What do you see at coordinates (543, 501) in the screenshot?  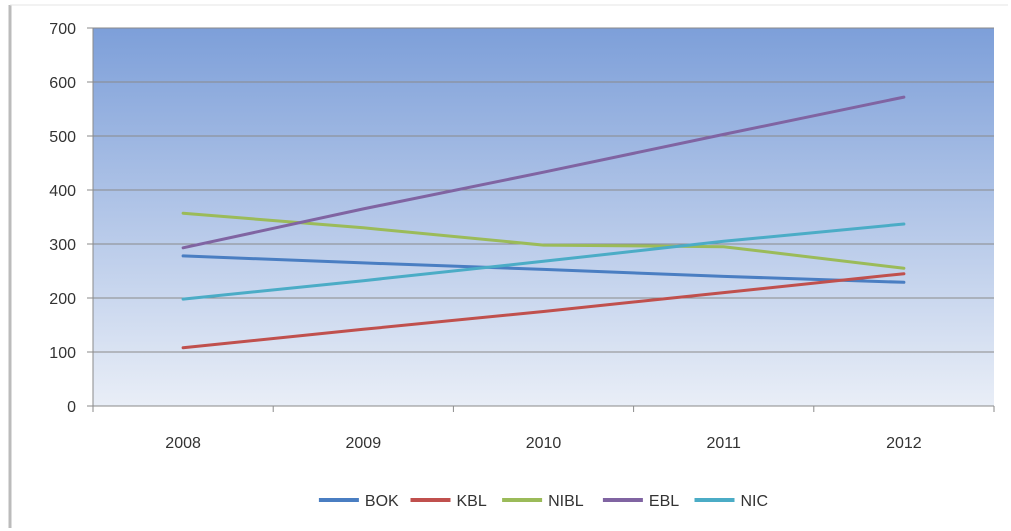 I see `legend: BOK KBL NIBL EBL NIC` at bounding box center [543, 501].